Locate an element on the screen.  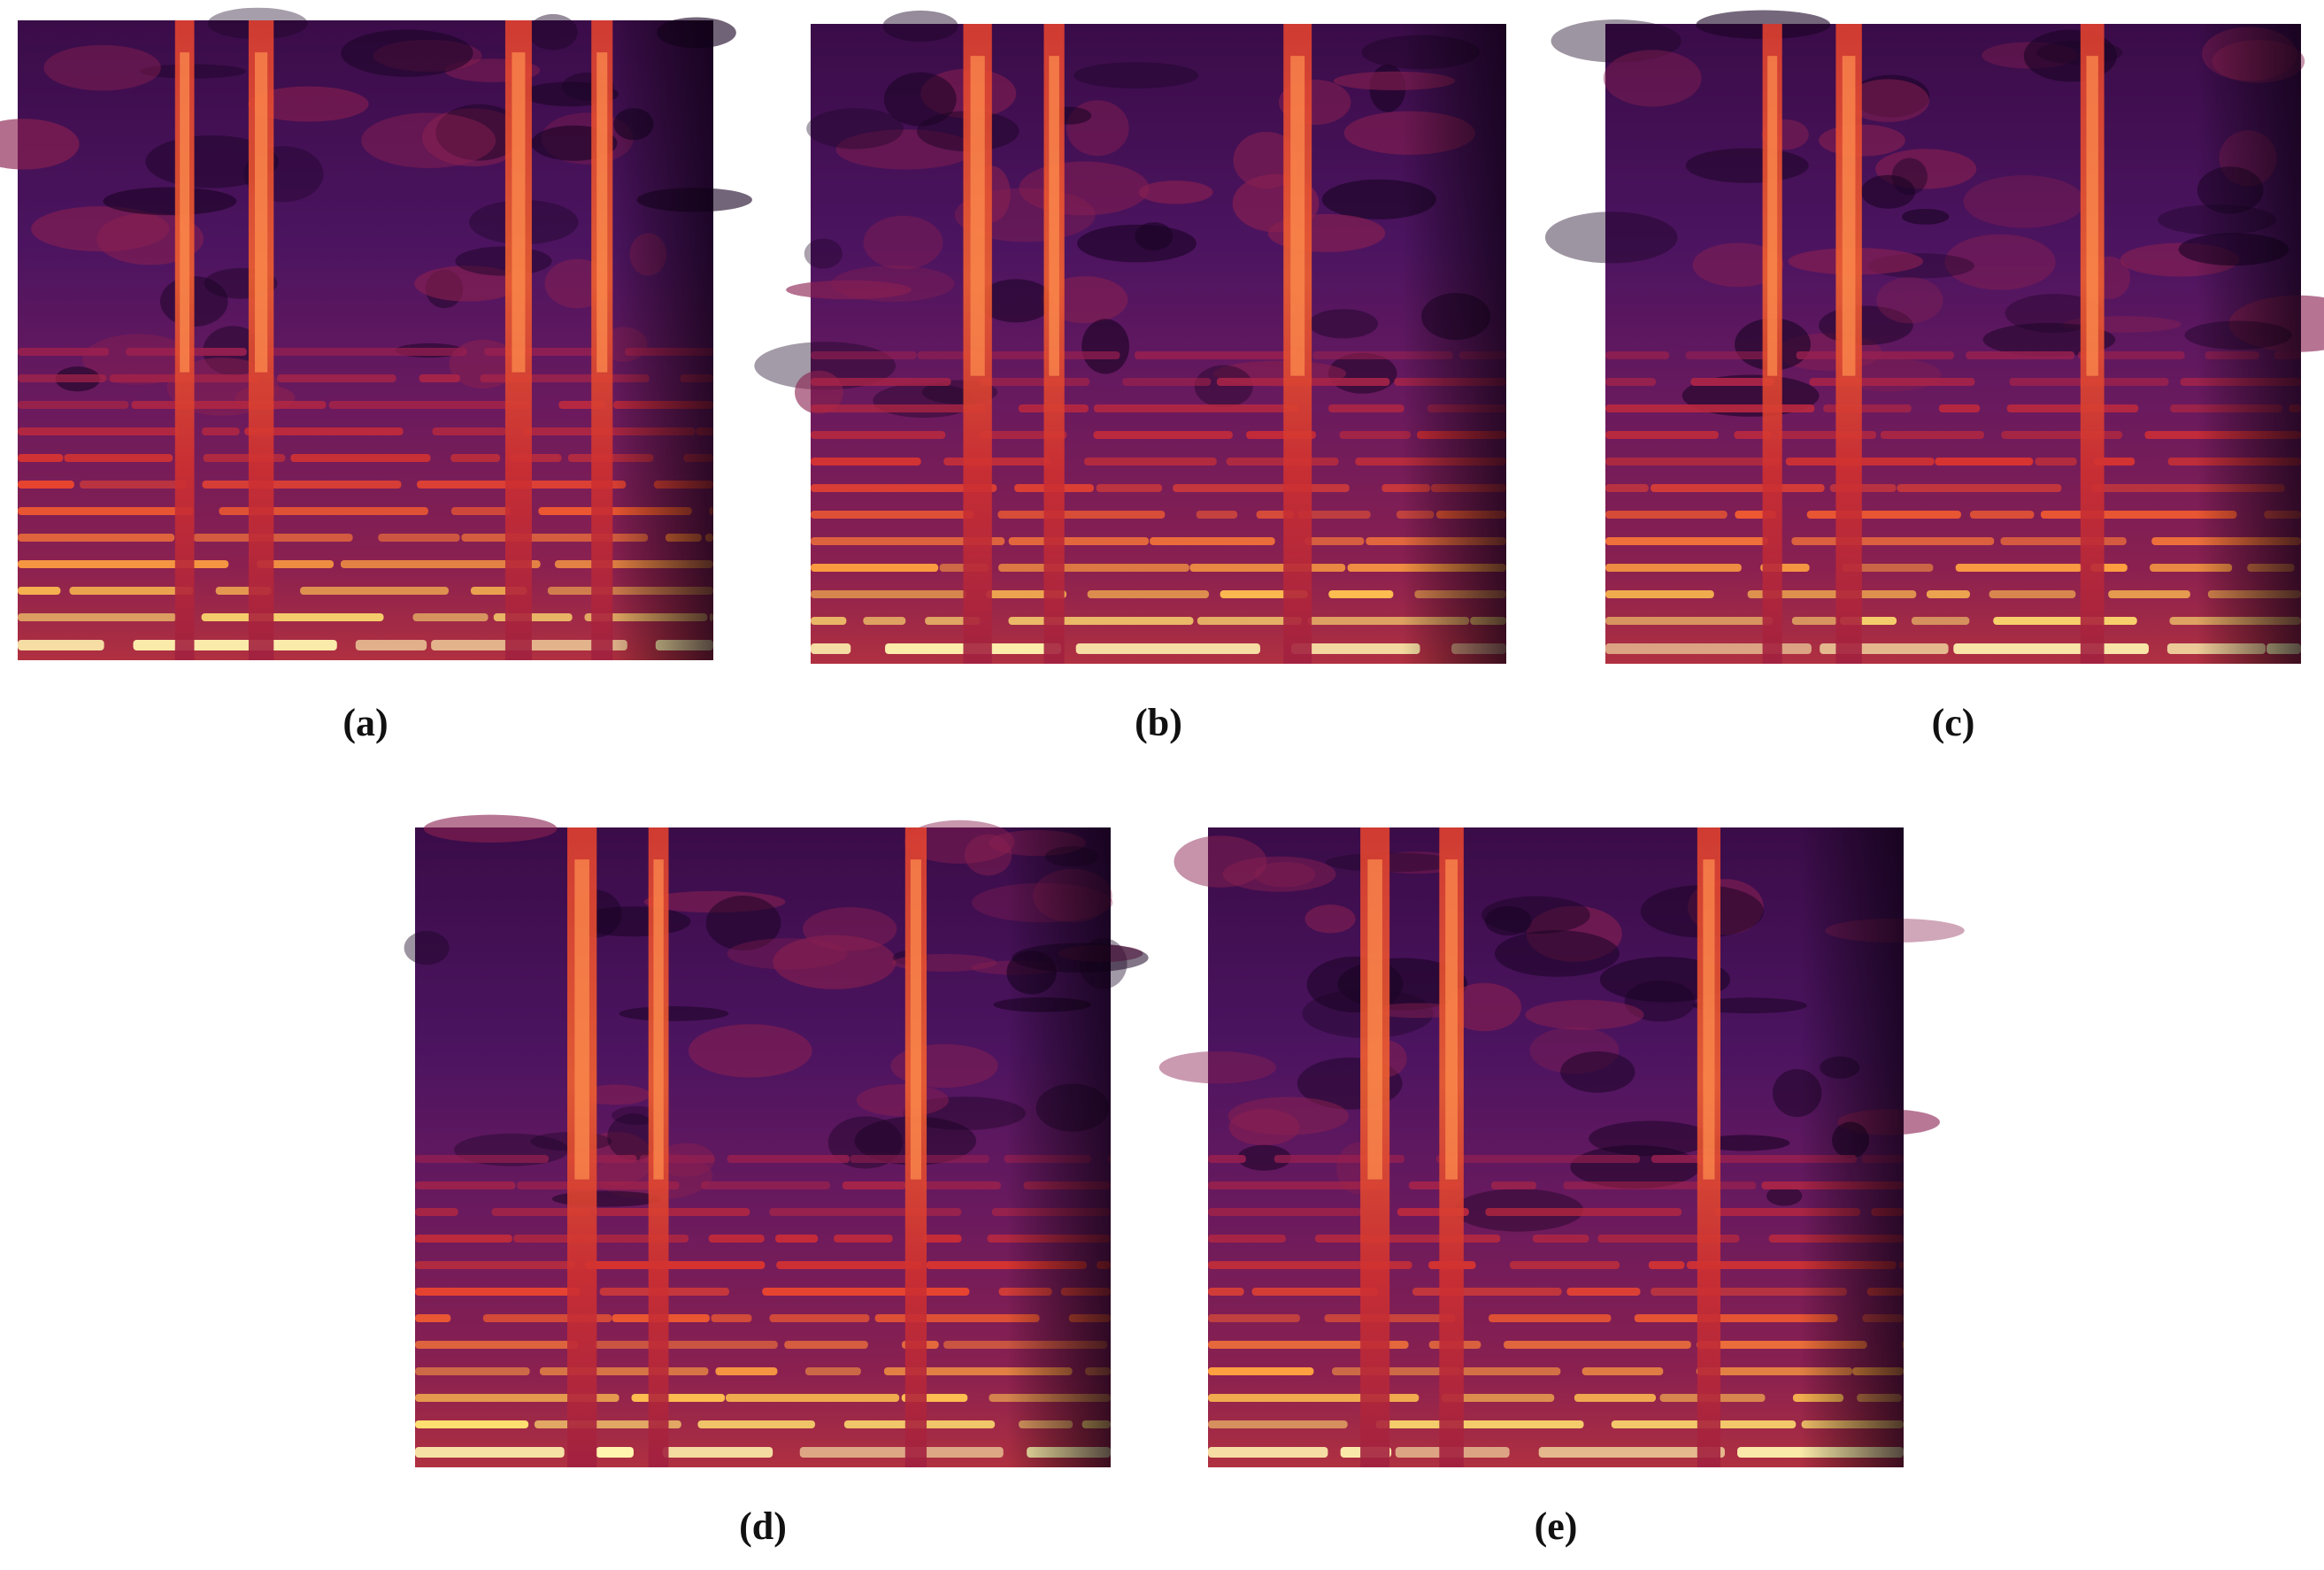
panel-label: (e) is located at coordinates (1556, 1526).